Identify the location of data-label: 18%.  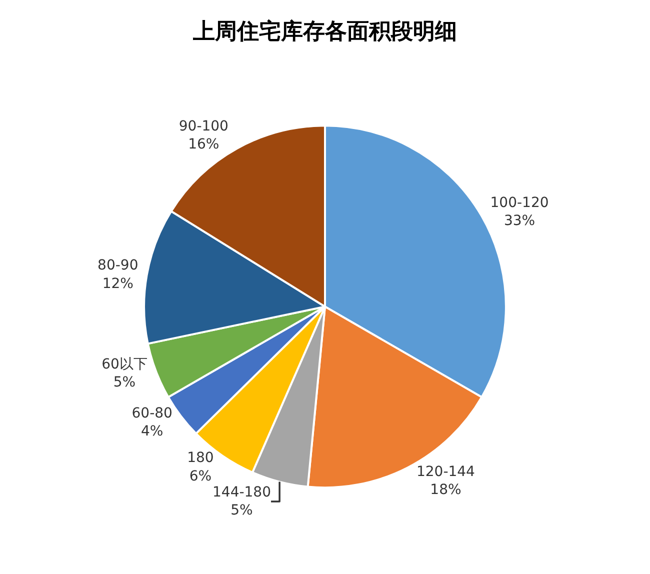
(446, 490).